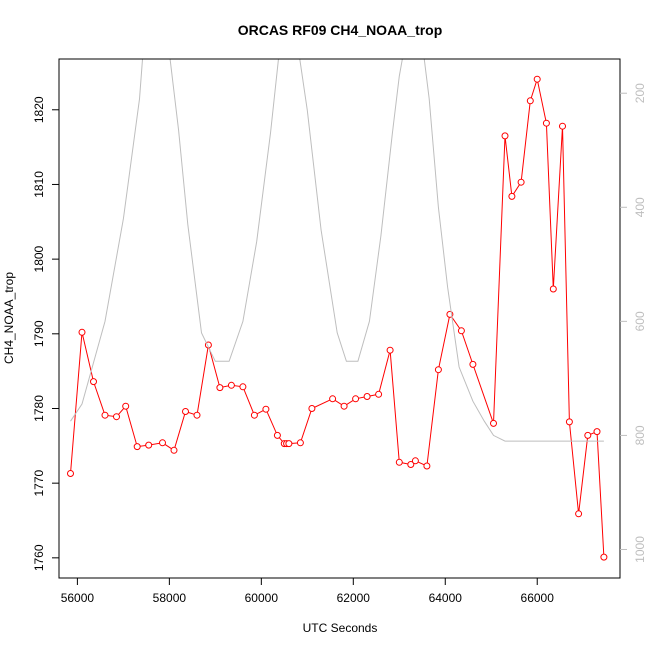 The width and height of the screenshot is (650, 650). Describe the element at coordinates (262, 598) in the screenshot. I see `x-tick-label: 60000` at that location.